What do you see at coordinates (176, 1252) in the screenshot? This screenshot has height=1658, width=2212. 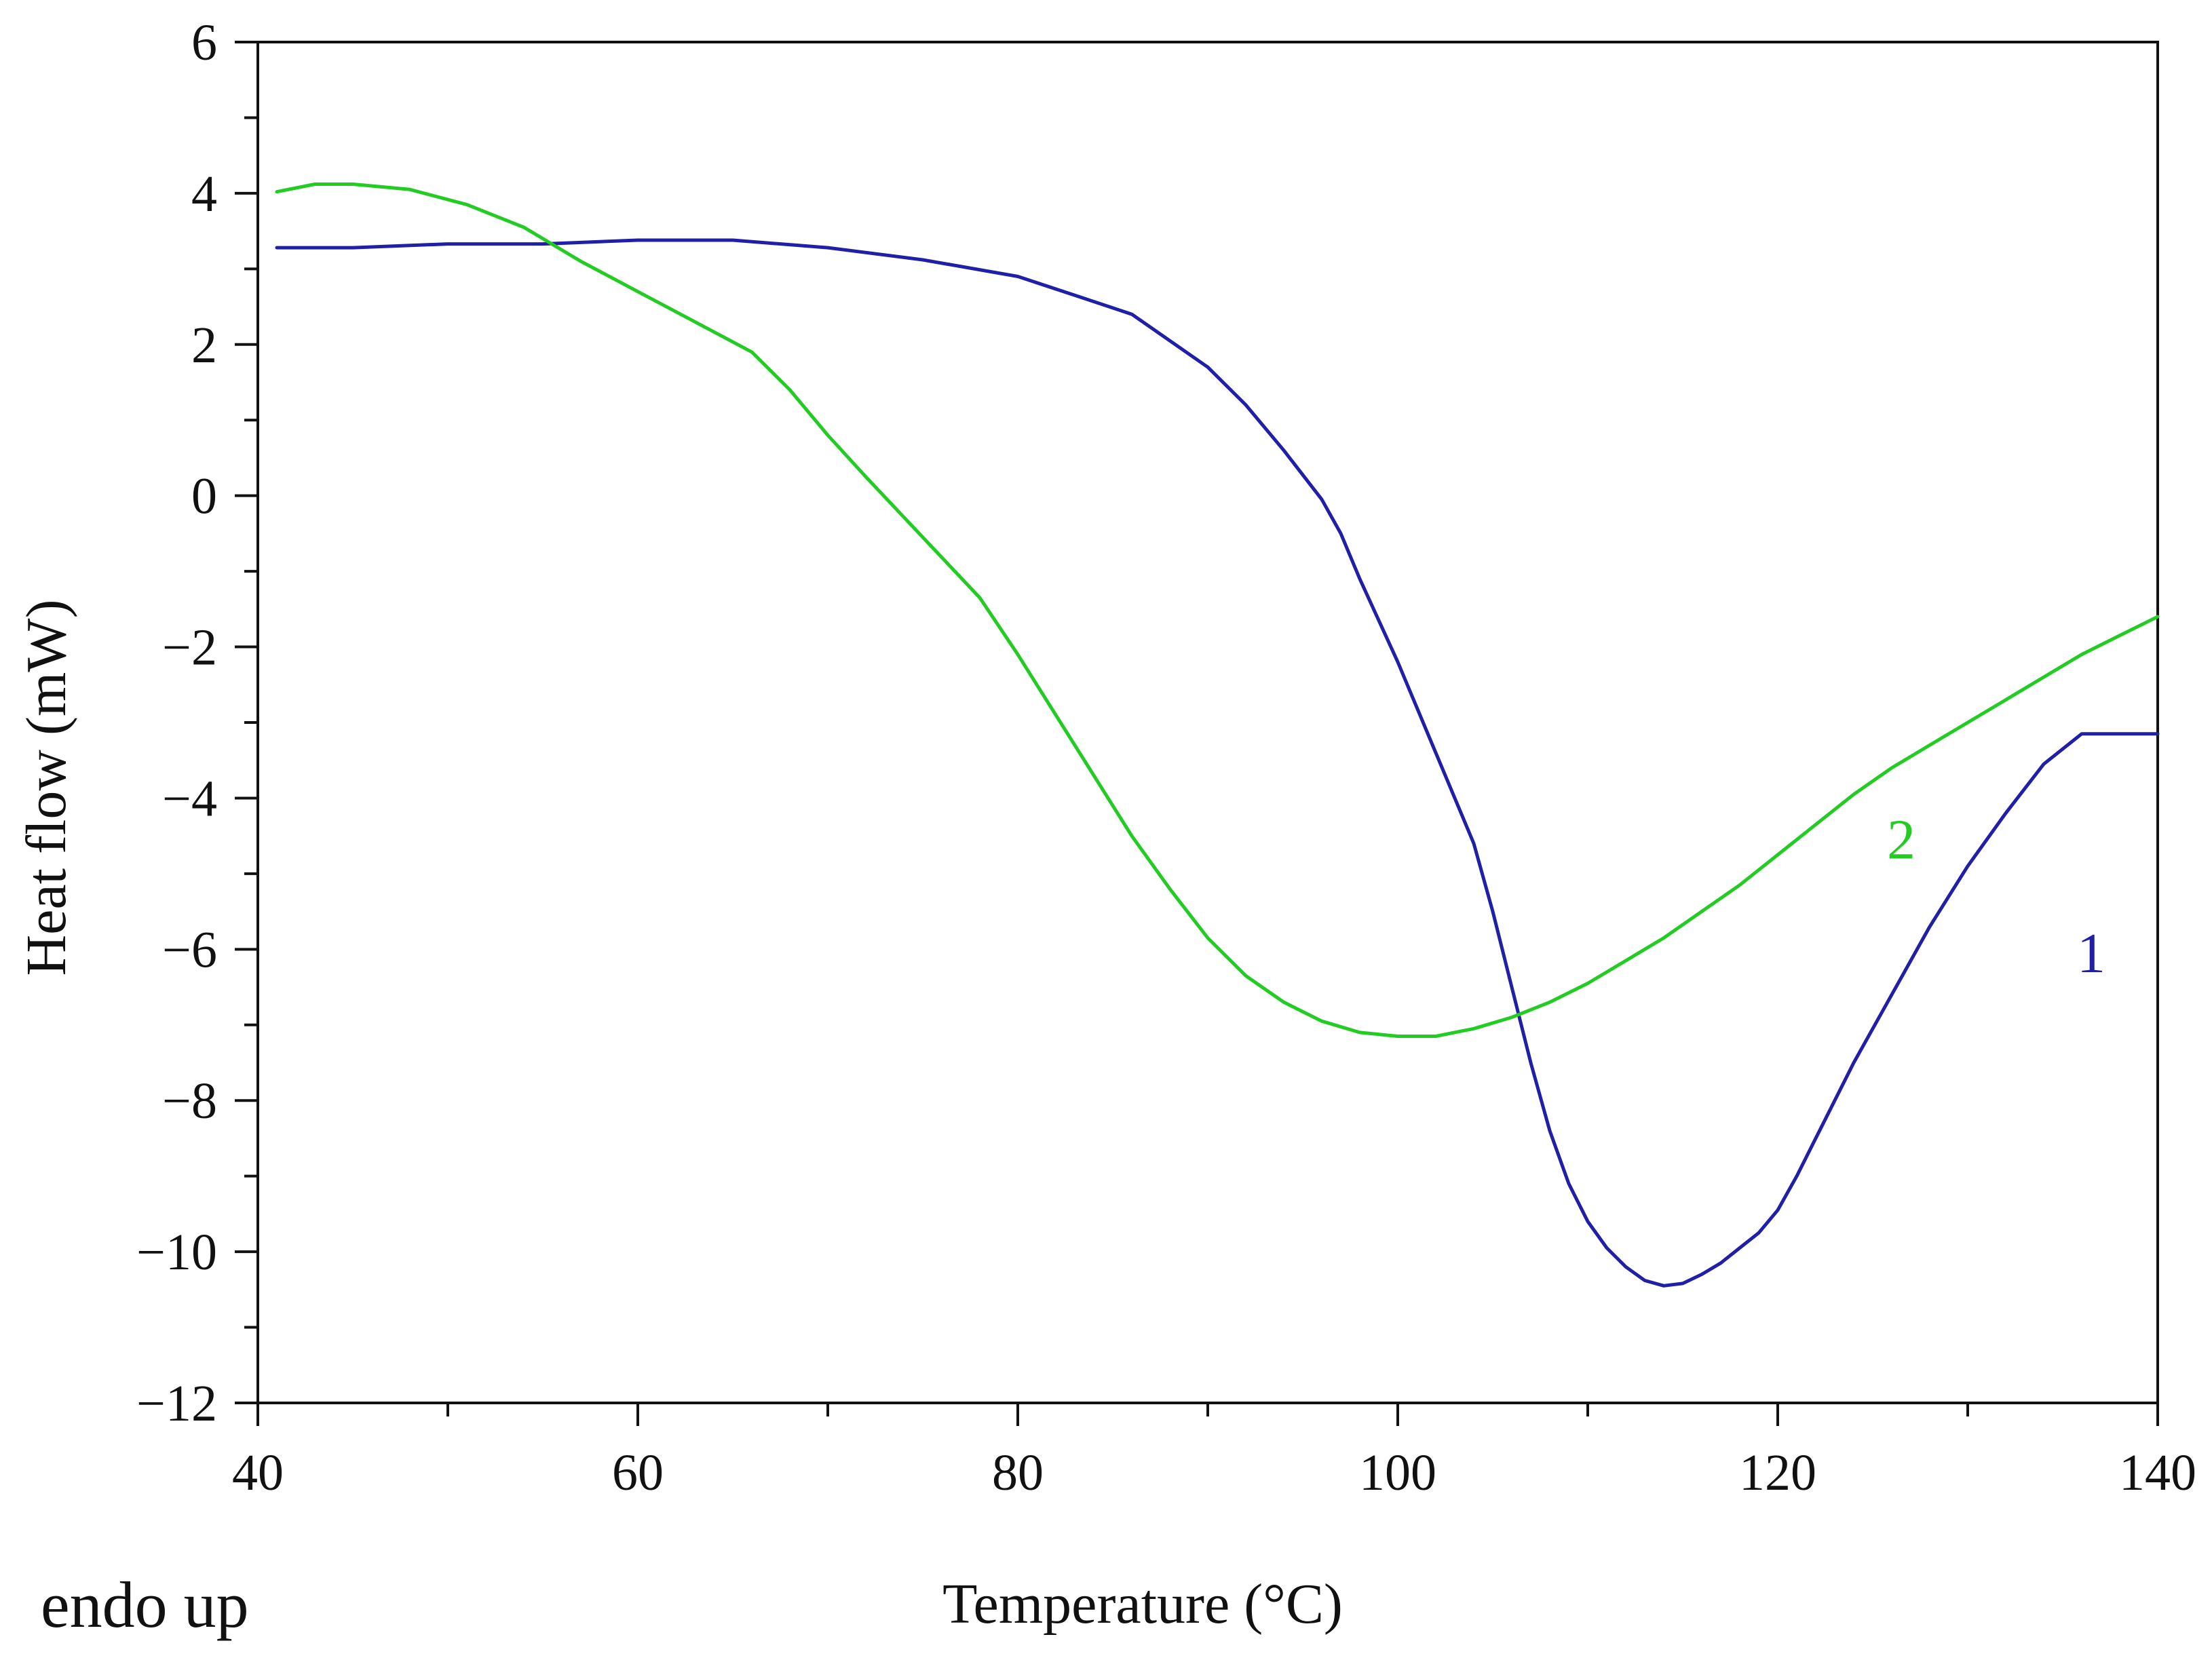 I see `y-tick-label: −10` at bounding box center [176, 1252].